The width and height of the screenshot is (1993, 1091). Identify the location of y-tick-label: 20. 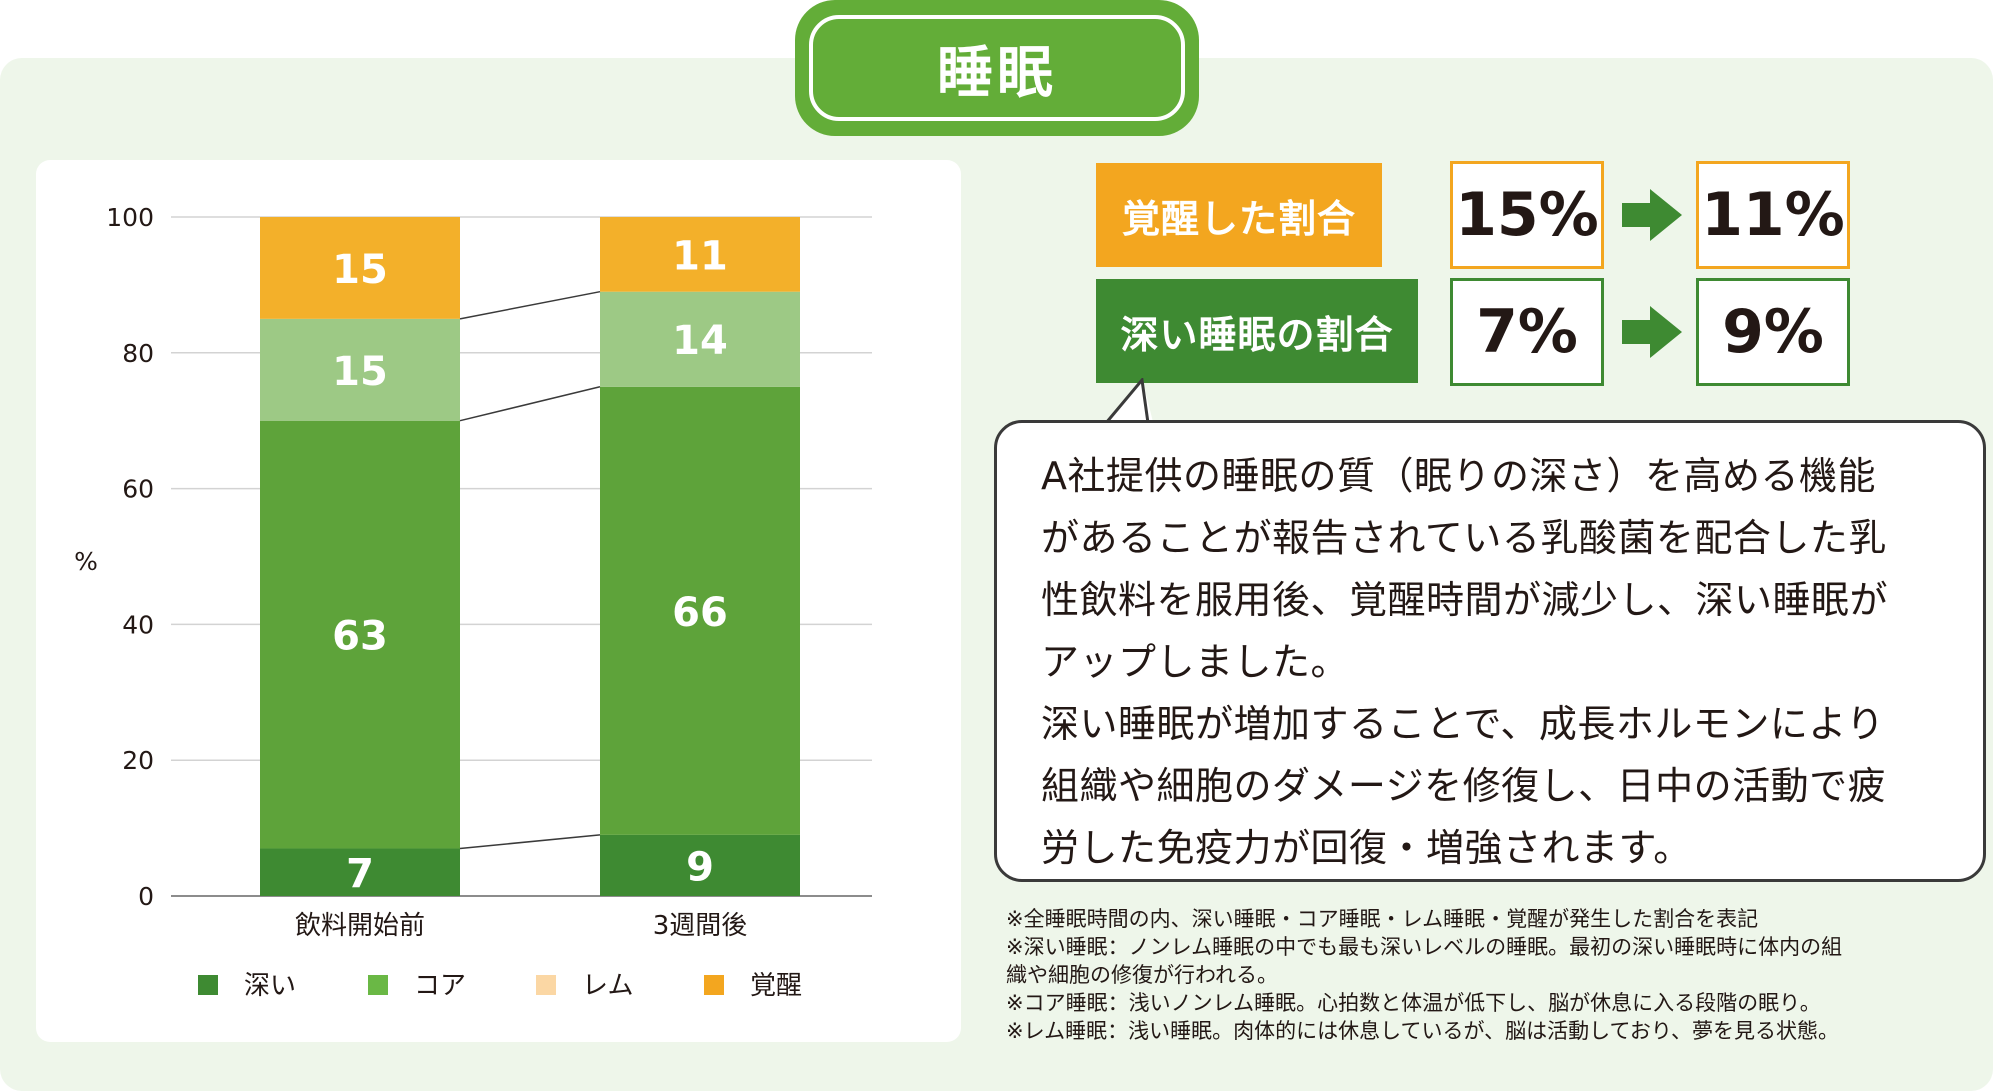
(138, 760).